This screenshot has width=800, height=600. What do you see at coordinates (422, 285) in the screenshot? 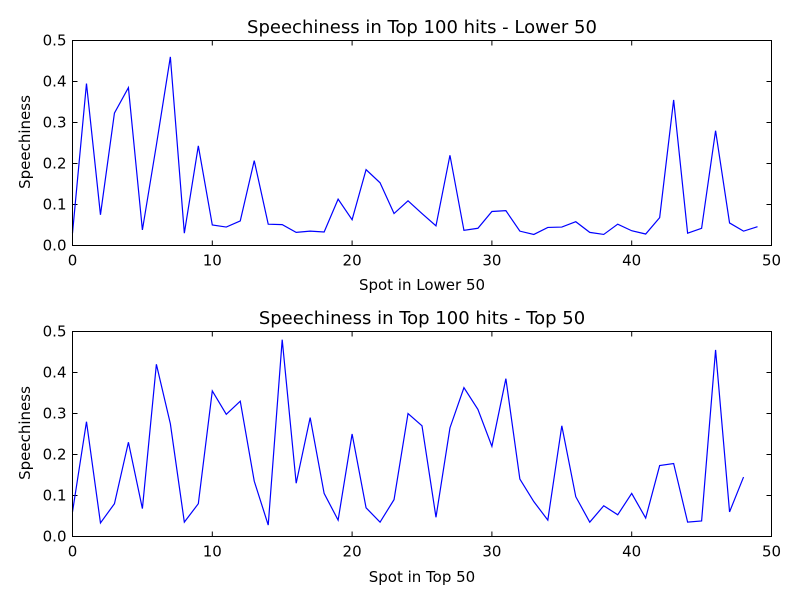
I see `x-axis-label: Spot in Lower 50` at bounding box center [422, 285].